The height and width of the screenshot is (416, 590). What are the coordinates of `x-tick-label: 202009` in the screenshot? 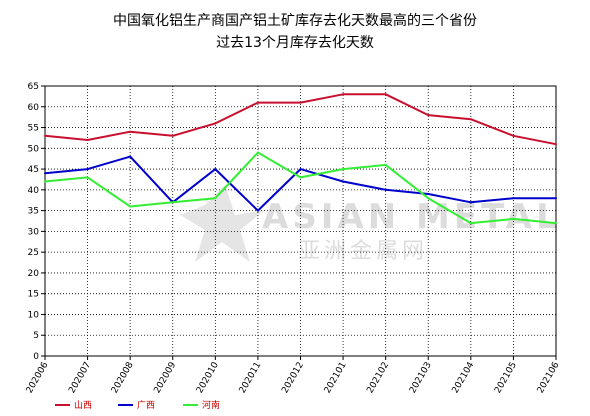 It's located at (166, 377).